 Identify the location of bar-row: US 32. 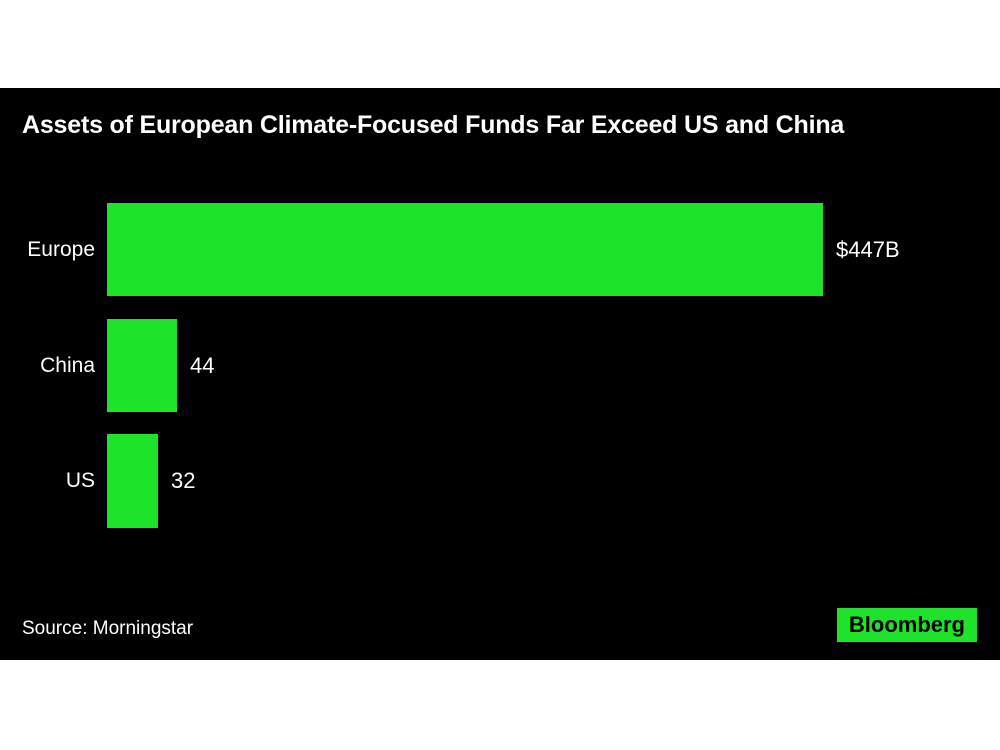
(500, 481).